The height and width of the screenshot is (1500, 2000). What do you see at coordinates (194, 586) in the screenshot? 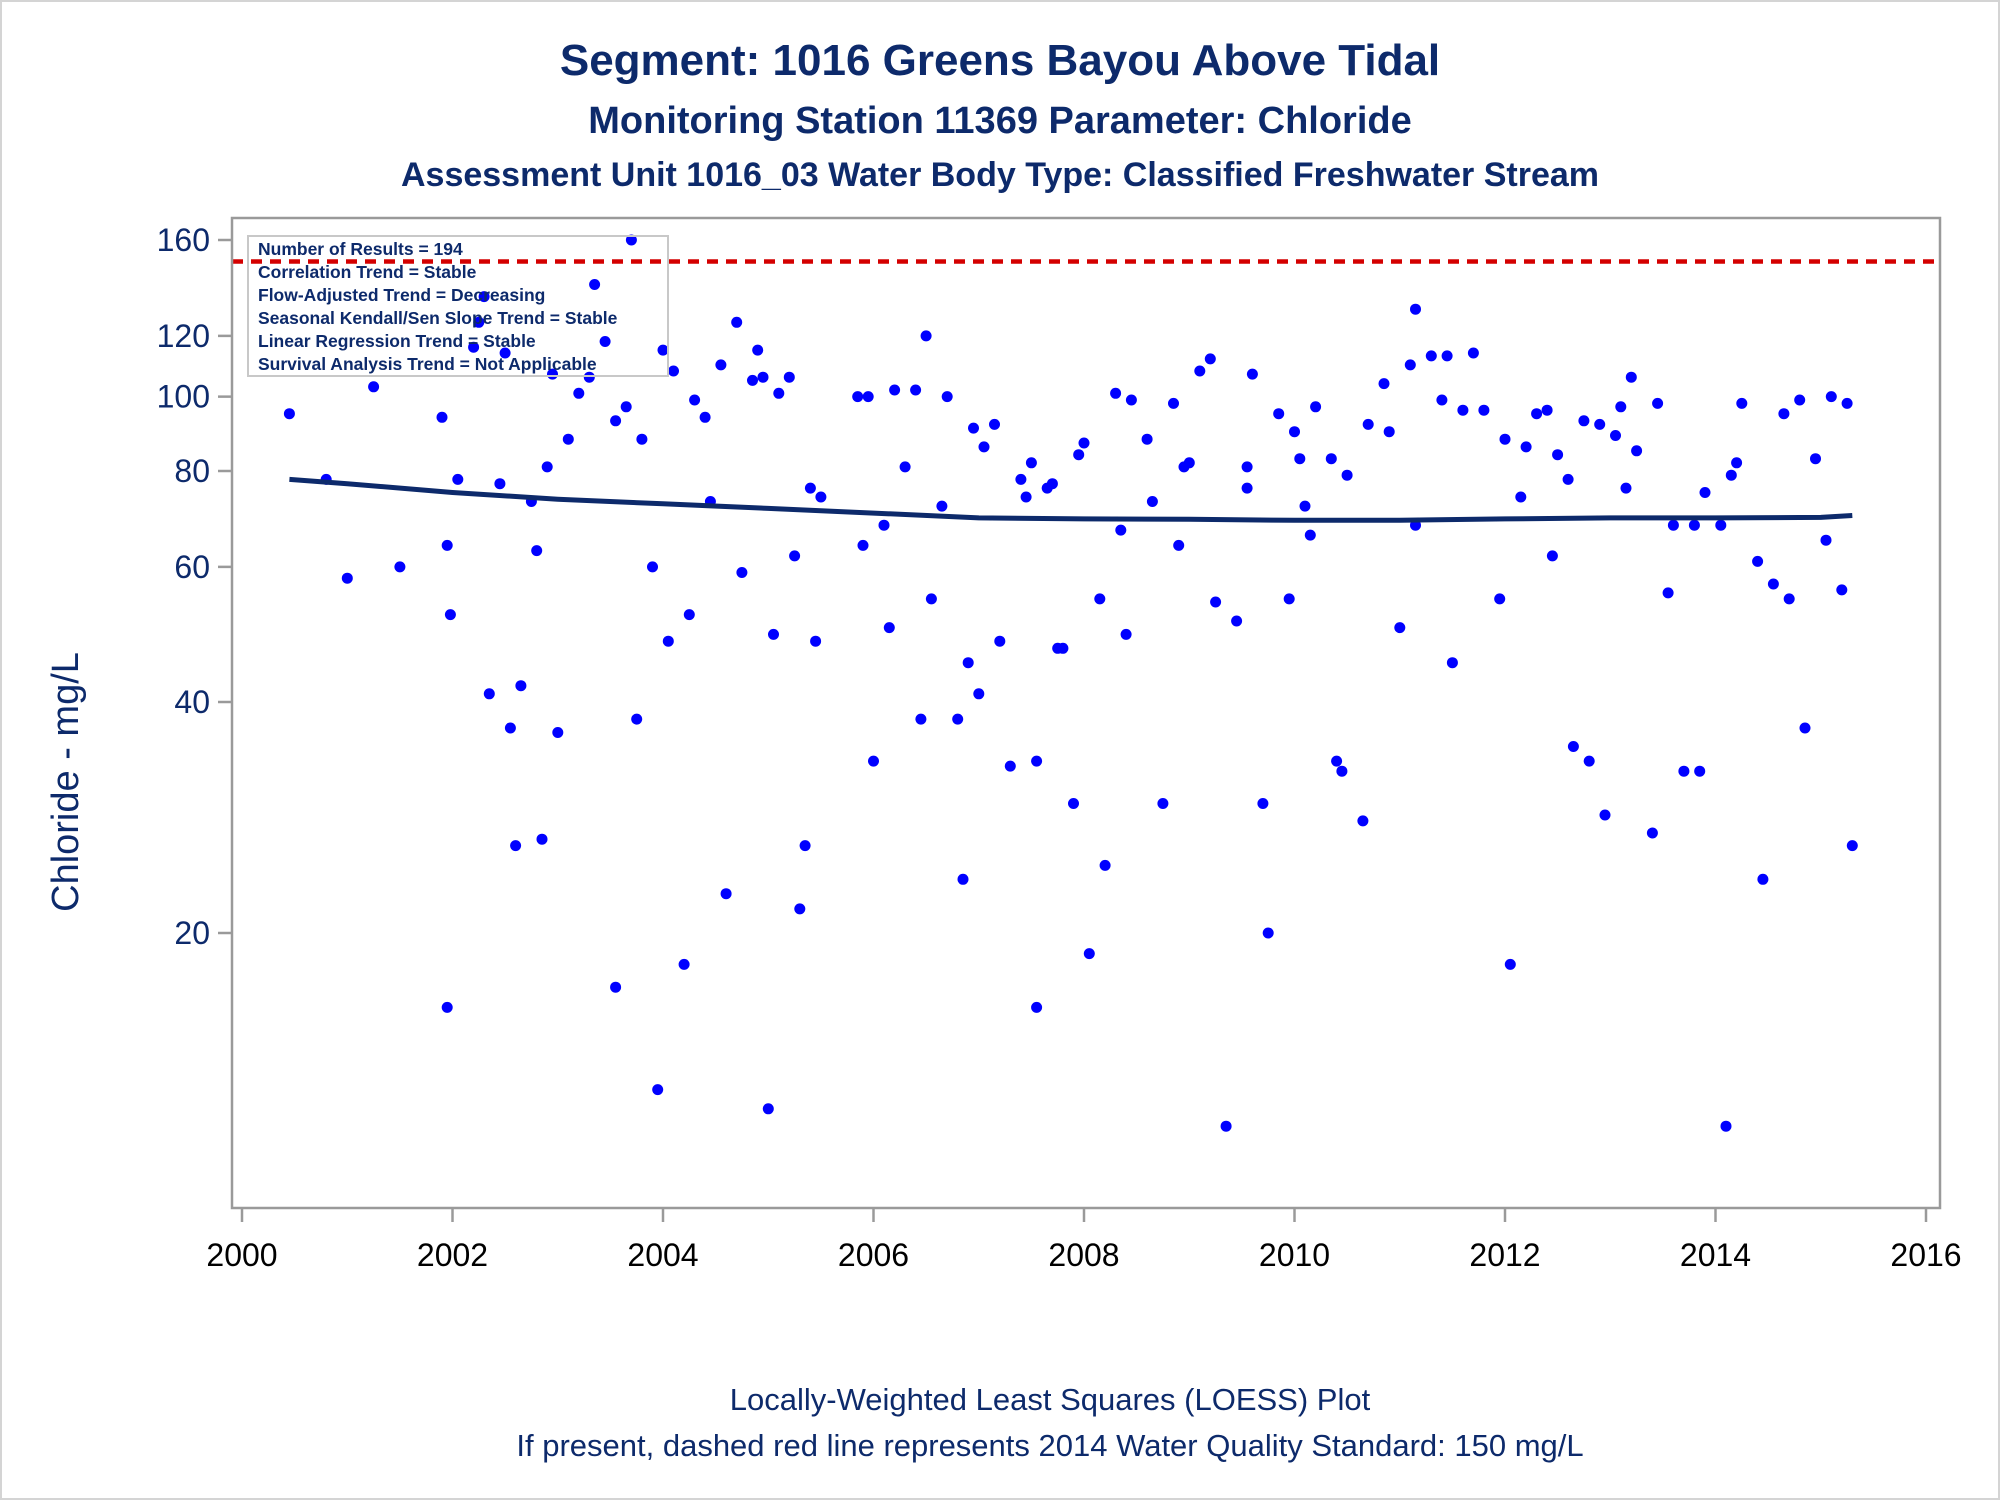
I see `y-axis: 20 40 60 80 100 120 160` at bounding box center [194, 586].